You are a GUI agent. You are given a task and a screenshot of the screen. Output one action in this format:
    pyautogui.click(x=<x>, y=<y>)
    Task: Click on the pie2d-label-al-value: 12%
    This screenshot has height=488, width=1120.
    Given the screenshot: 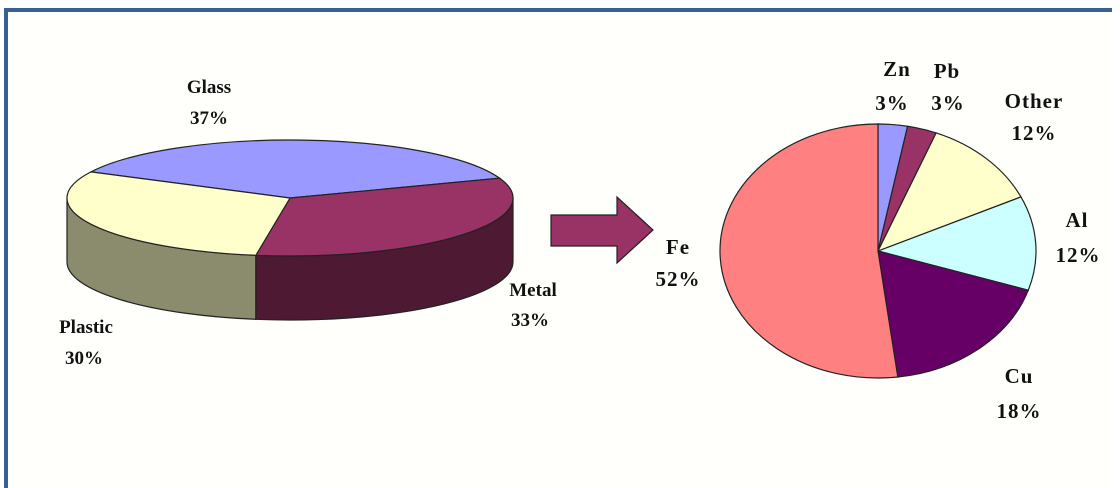 What is the action you would take?
    pyautogui.click(x=1078, y=255)
    